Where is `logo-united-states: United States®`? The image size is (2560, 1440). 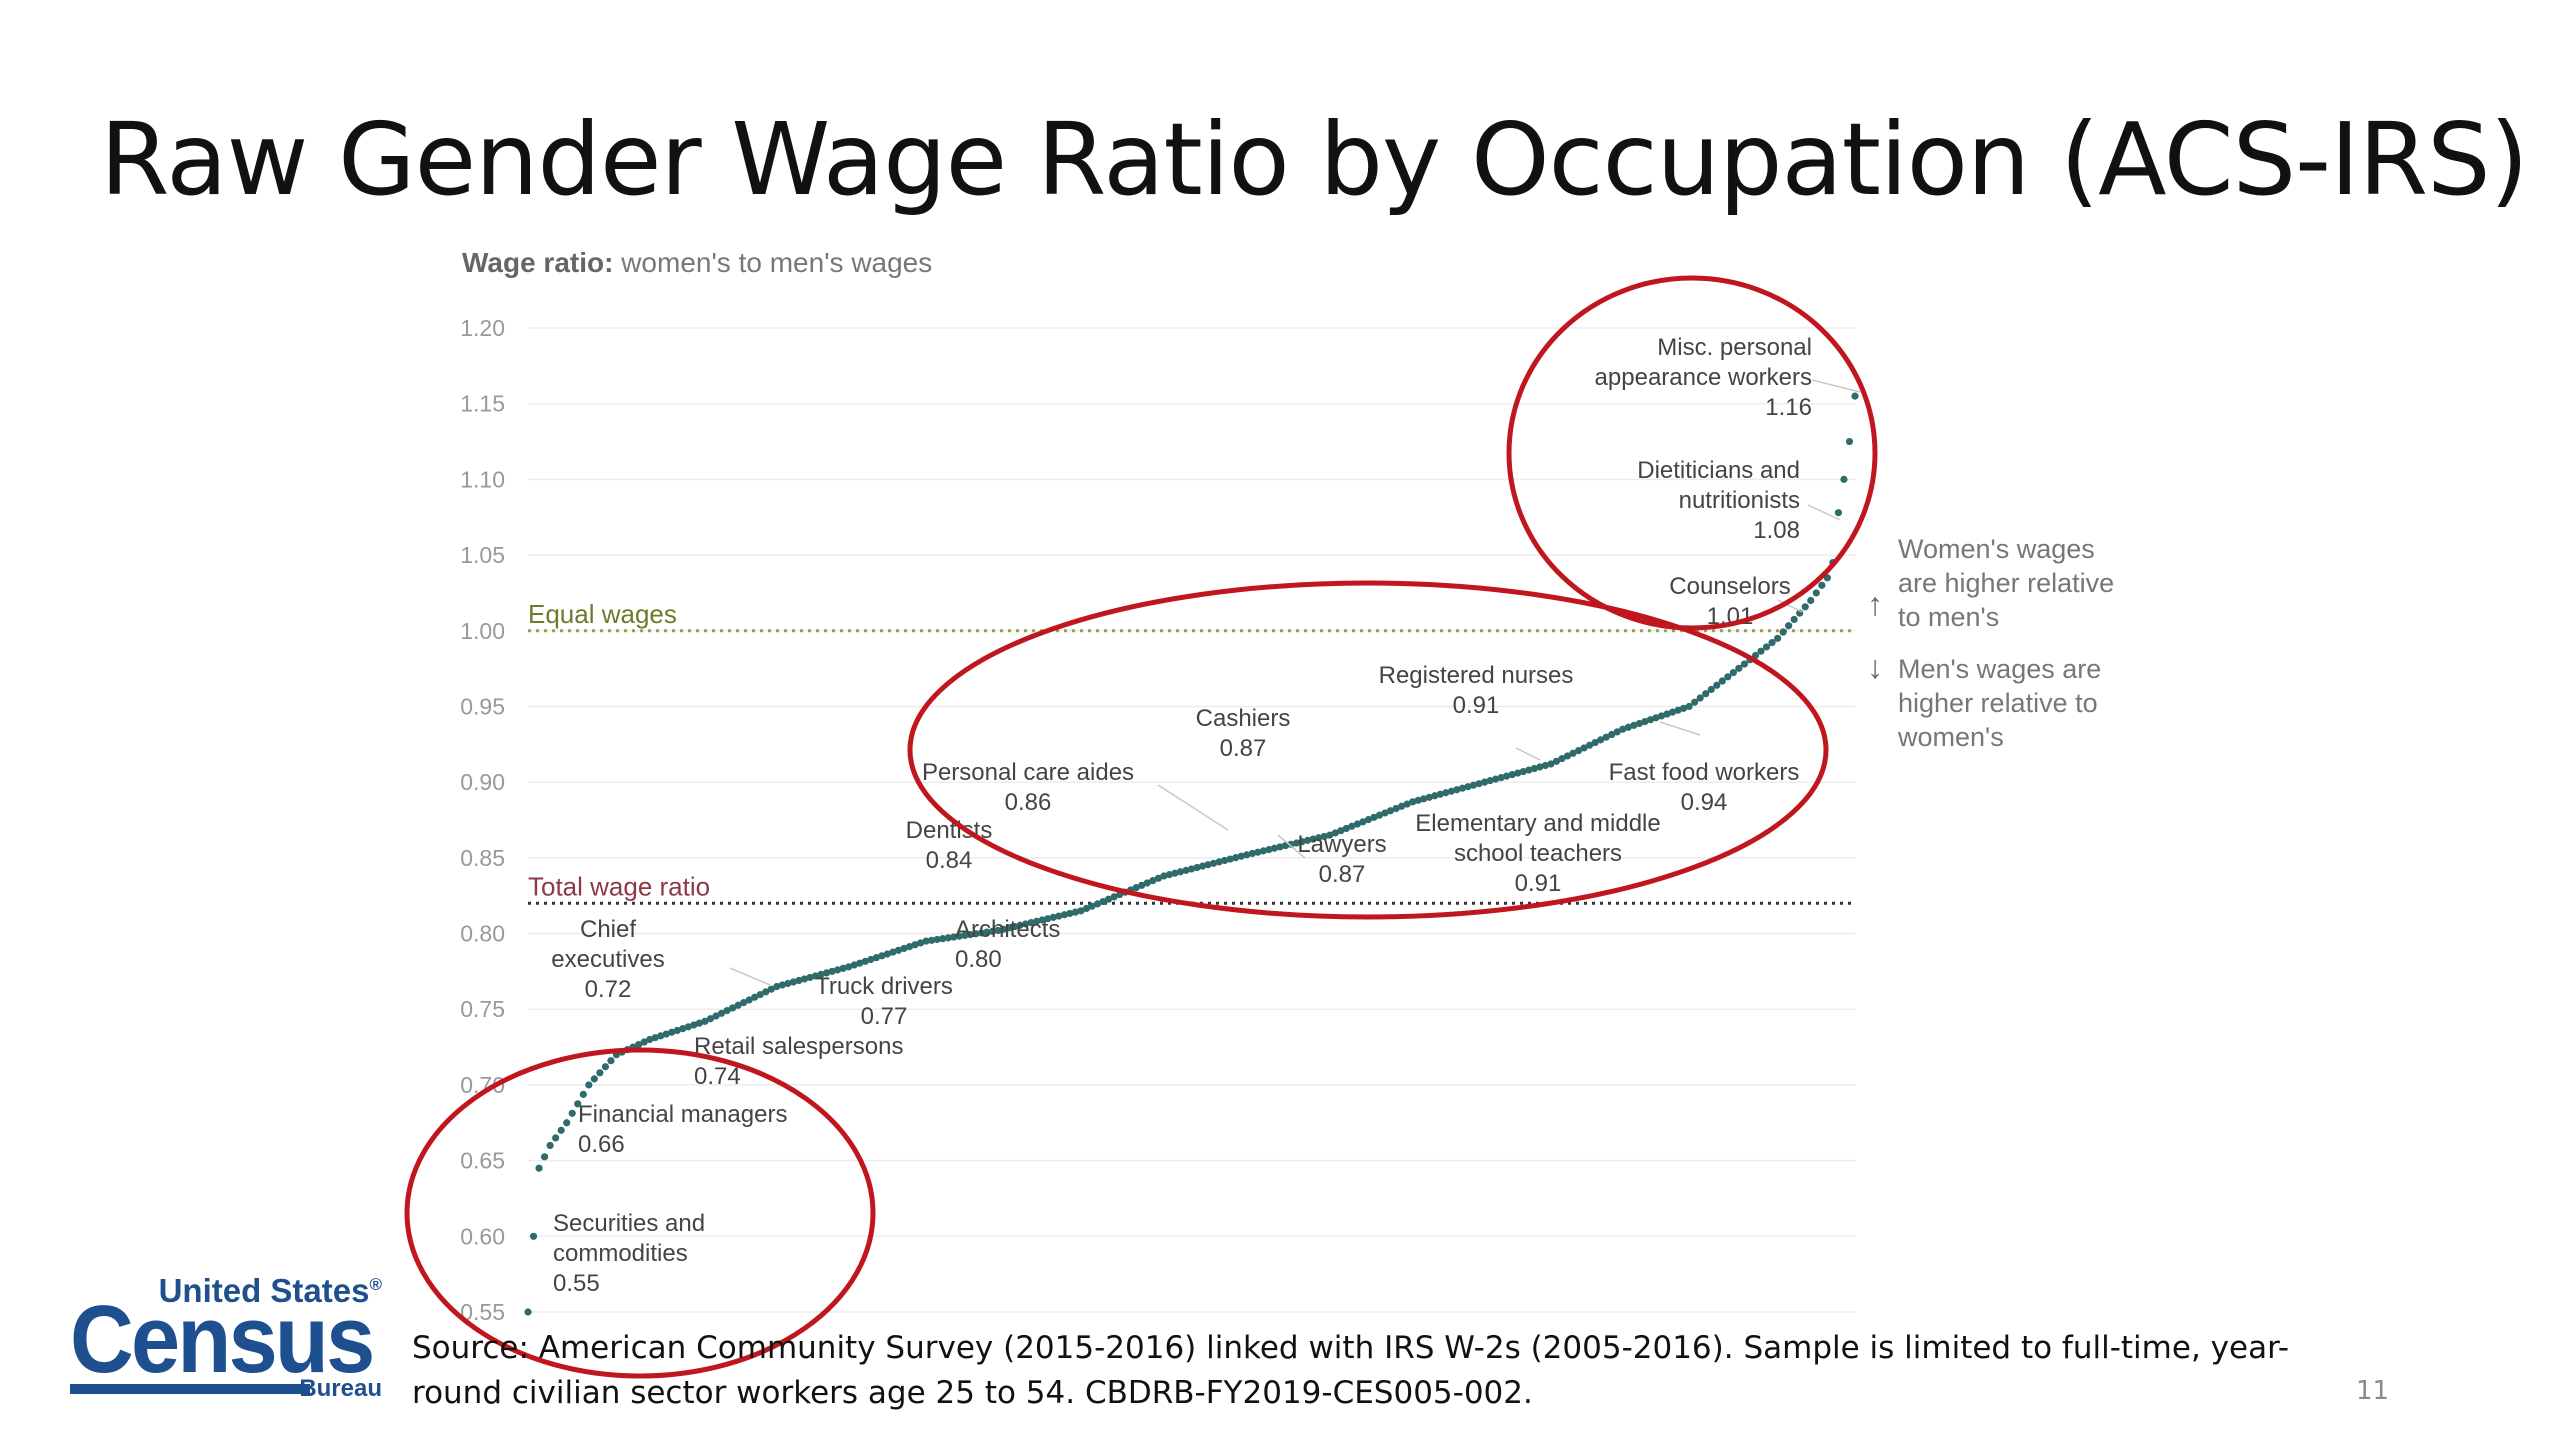
logo-united-states: United States® is located at coordinates (270, 1290).